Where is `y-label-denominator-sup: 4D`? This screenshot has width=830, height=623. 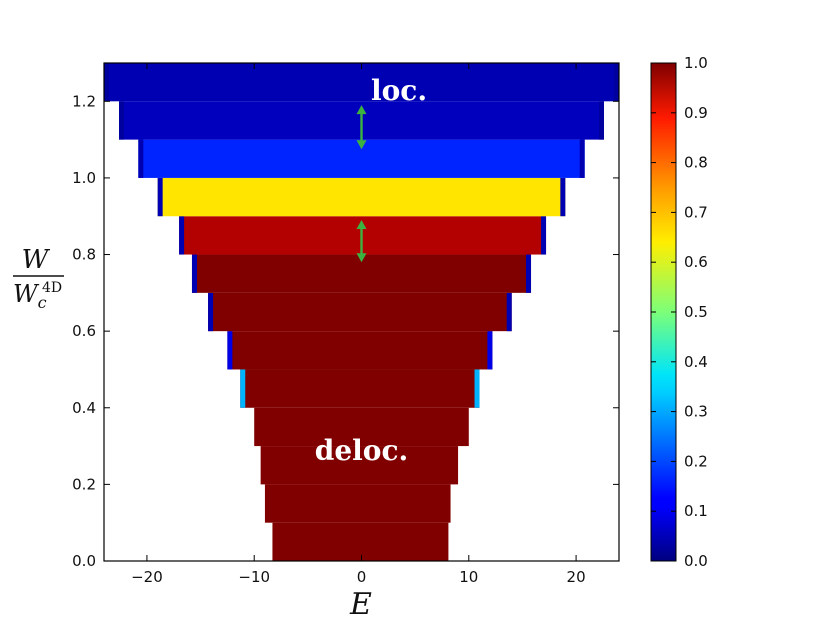 y-label-denominator-sup: 4D is located at coordinates (52, 288).